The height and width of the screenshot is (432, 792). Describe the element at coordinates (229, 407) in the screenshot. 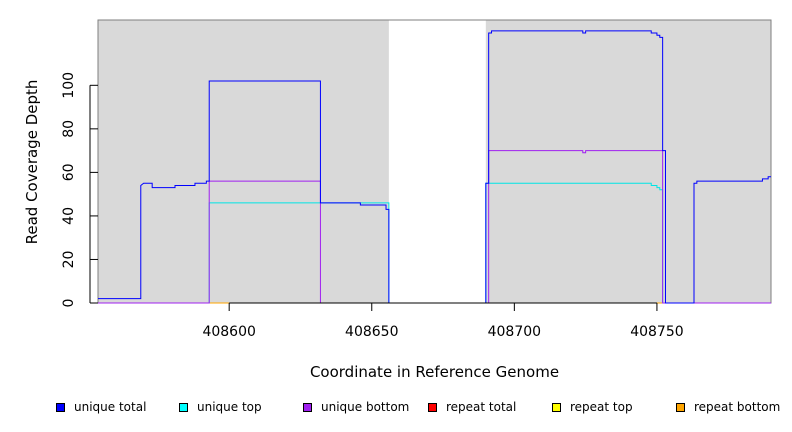

I see `legend-label: unique top` at that location.